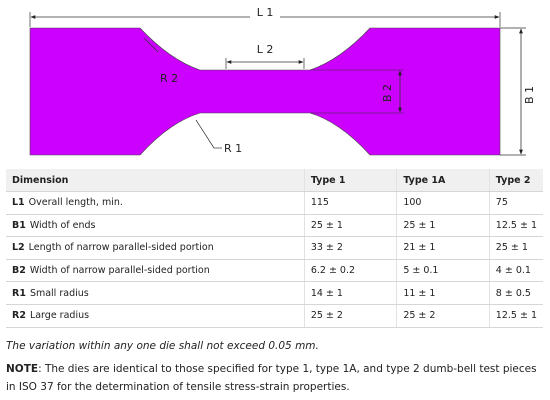  What do you see at coordinates (443, 293) in the screenshot?
I see `type-1a-value: 11 ± 1` at bounding box center [443, 293].